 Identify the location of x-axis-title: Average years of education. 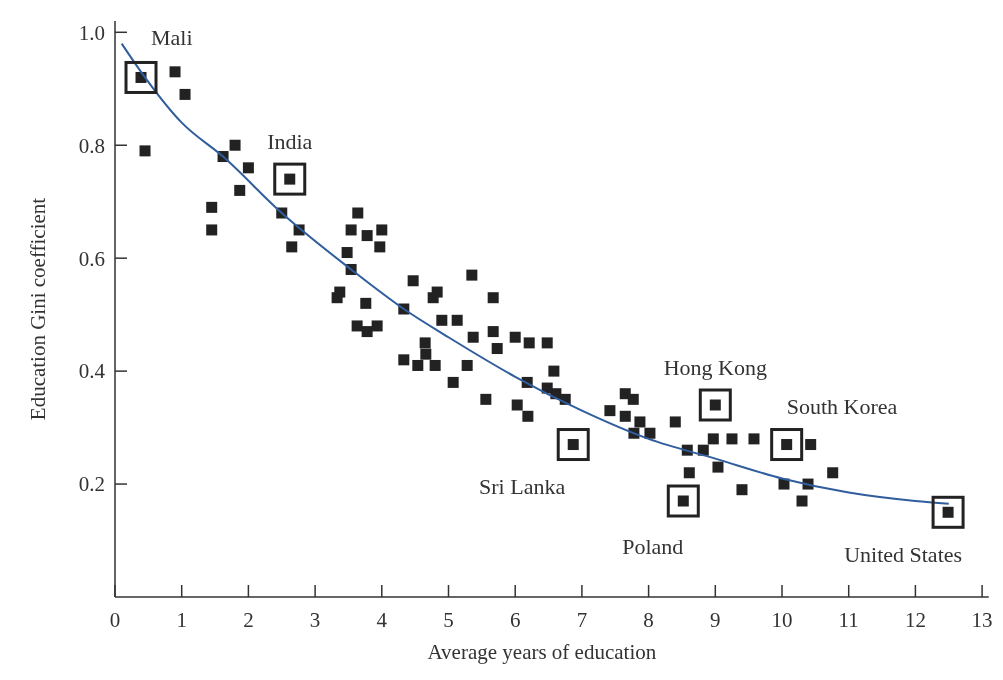
(542, 652).